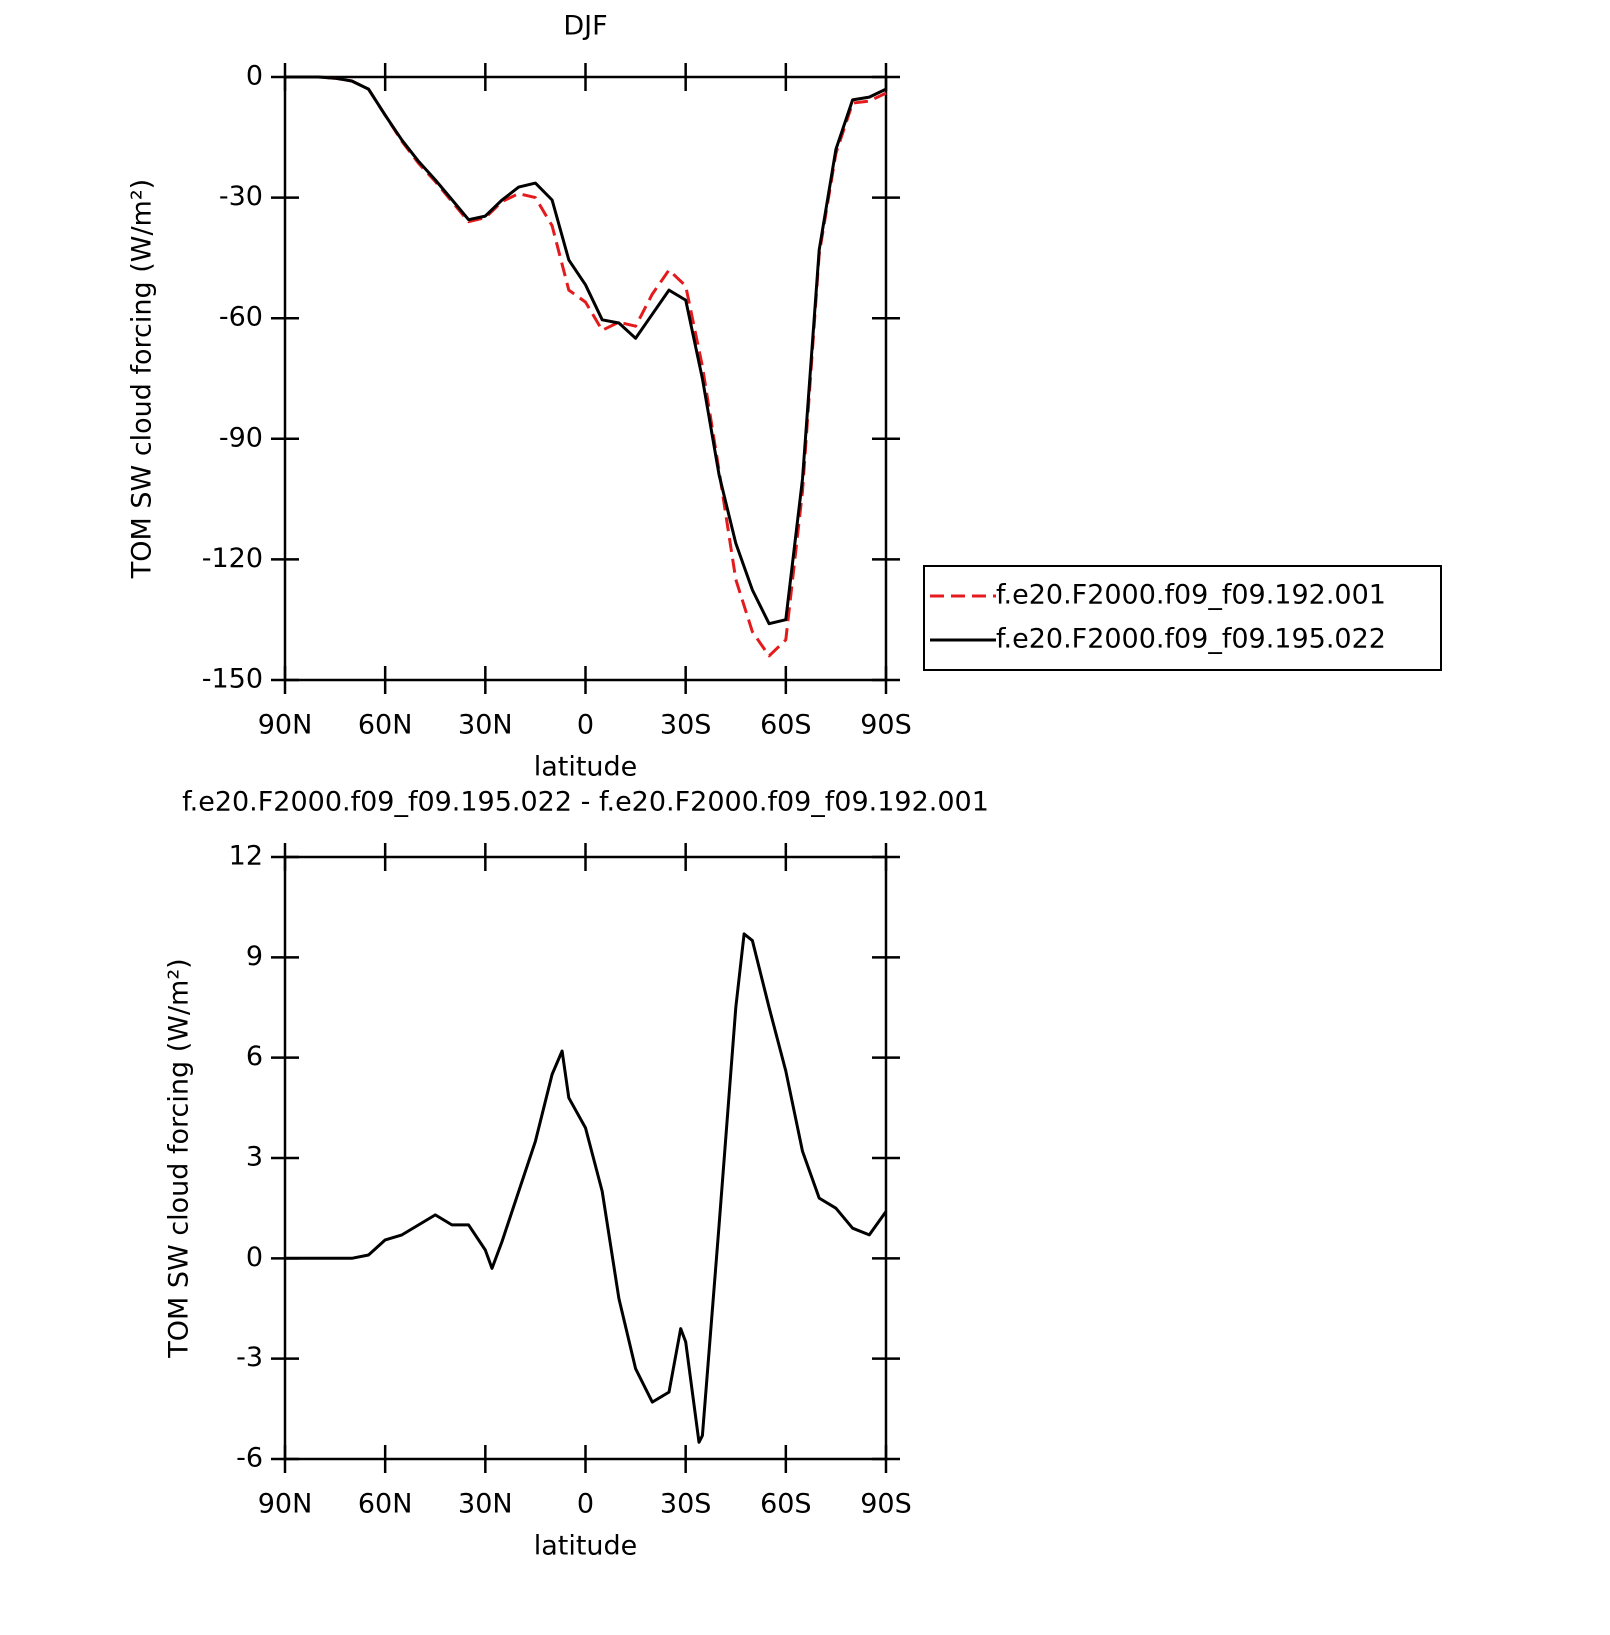 The height and width of the screenshot is (1635, 1610). I want to click on y-tick-label: -60, so click(241, 317).